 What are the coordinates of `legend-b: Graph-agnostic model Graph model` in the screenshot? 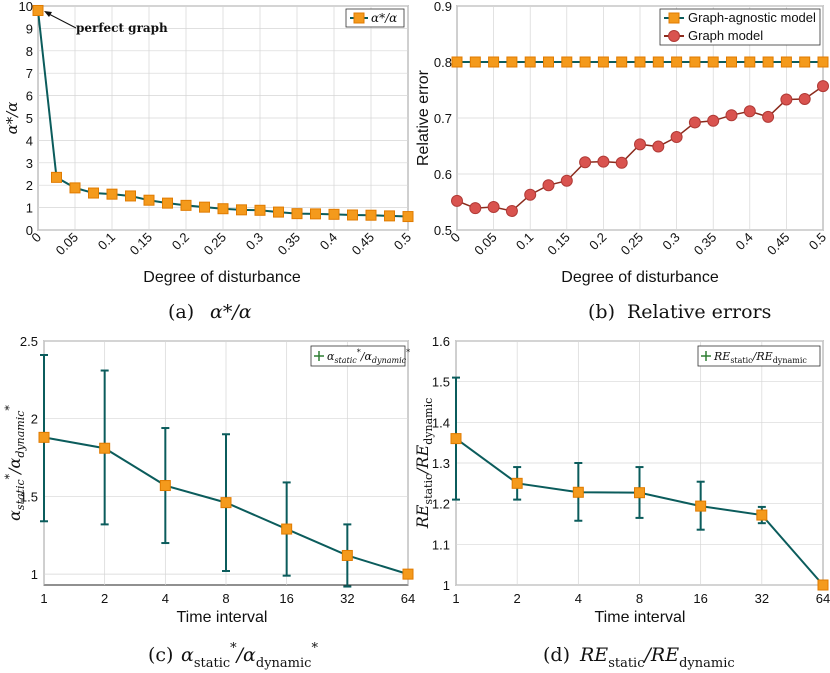 It's located at (740, 27).